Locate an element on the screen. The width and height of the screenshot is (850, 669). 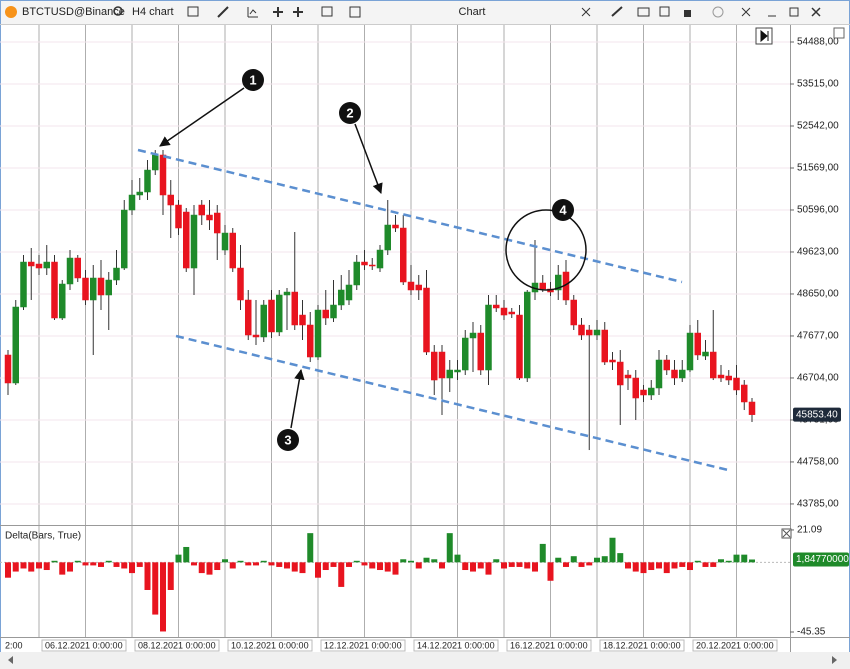
close-button is located at coordinates (816, 12).